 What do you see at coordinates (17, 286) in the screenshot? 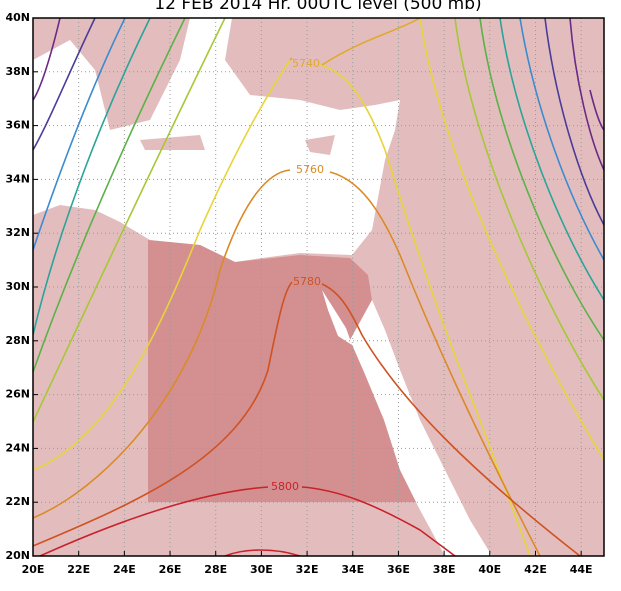
I see `y-tick-label: 30N` at bounding box center [17, 286].